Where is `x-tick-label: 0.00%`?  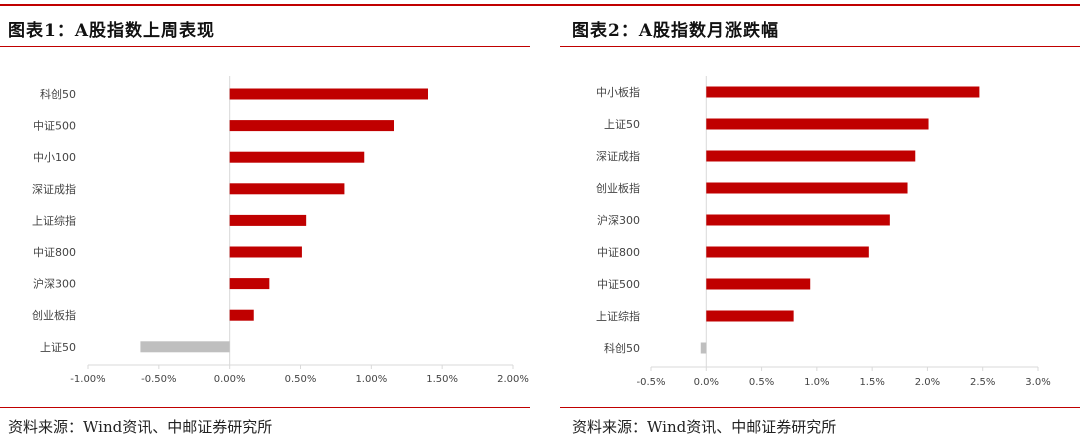
x-tick-label: 0.00% is located at coordinates (230, 379).